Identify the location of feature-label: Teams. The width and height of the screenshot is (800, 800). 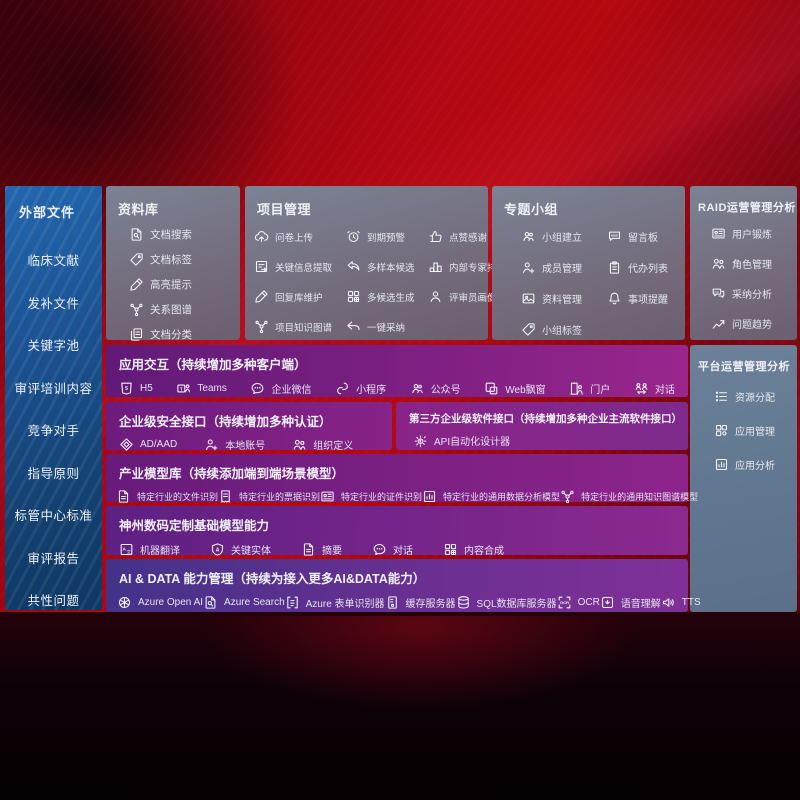
(212, 388).